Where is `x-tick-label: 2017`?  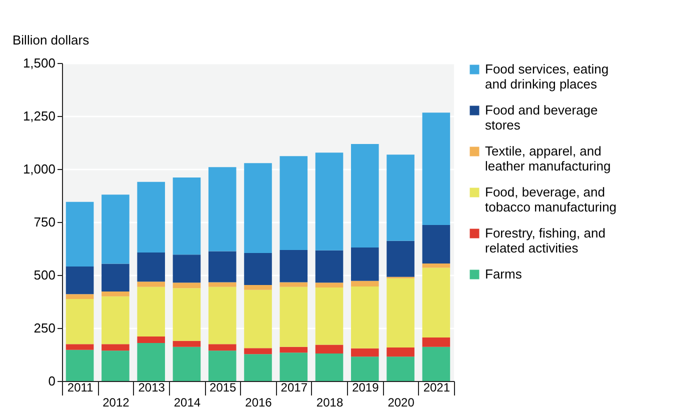 x-tick-label: 2017 is located at coordinates (294, 387).